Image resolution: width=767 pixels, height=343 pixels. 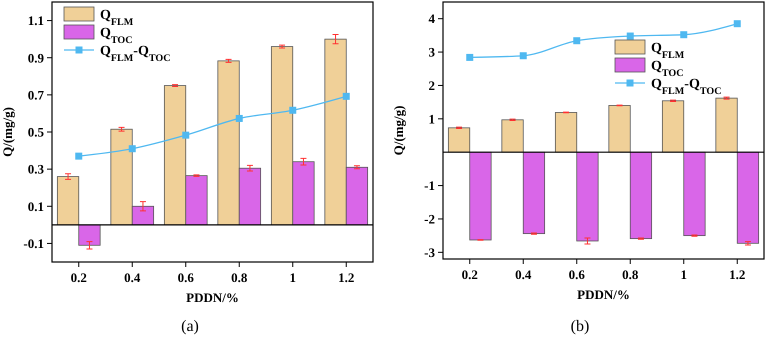 What do you see at coordinates (431, 85) in the screenshot?
I see `y-tick-label: 2` at bounding box center [431, 85].